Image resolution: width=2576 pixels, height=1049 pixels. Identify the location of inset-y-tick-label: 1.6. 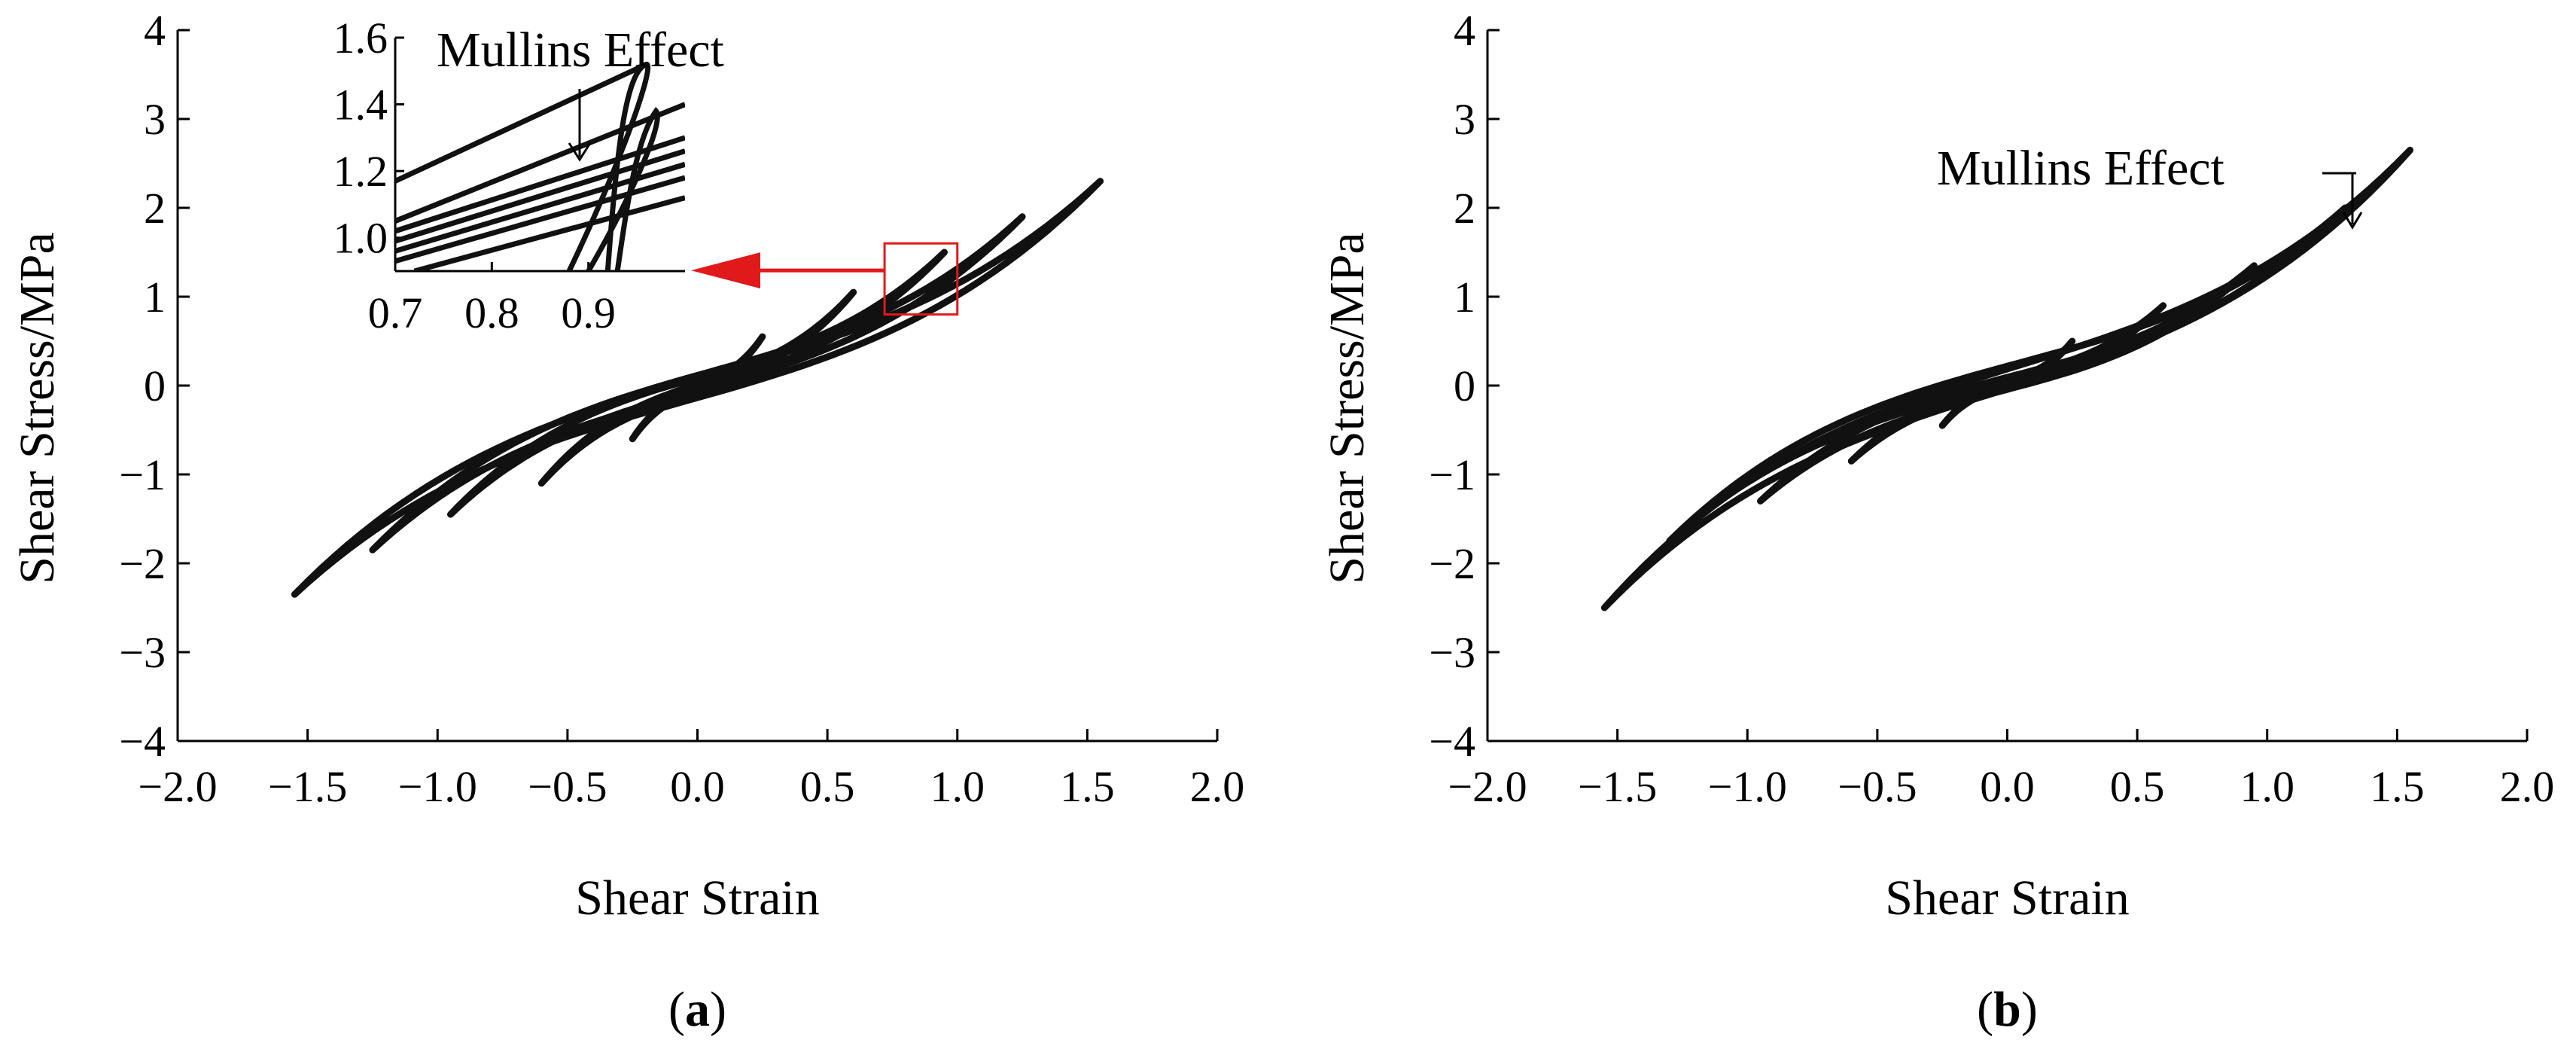
(360, 38).